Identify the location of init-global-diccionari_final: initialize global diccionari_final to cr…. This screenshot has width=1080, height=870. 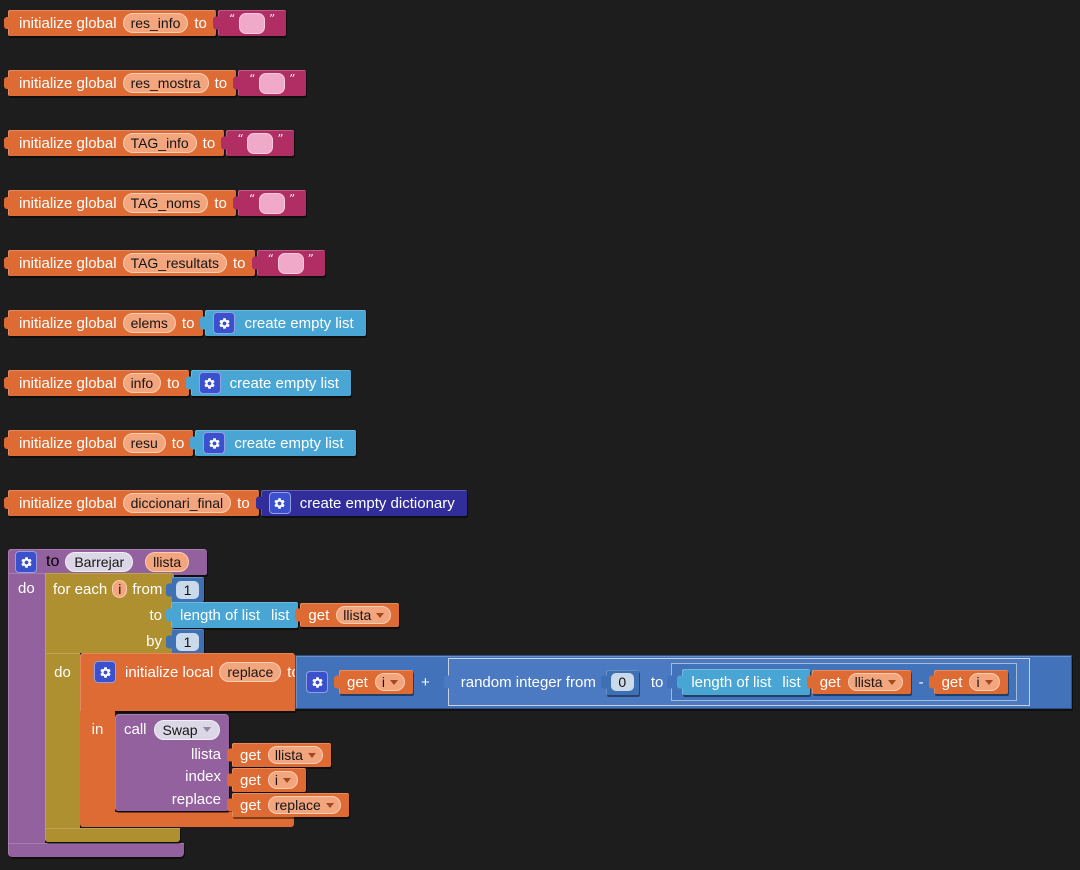
(235, 503).